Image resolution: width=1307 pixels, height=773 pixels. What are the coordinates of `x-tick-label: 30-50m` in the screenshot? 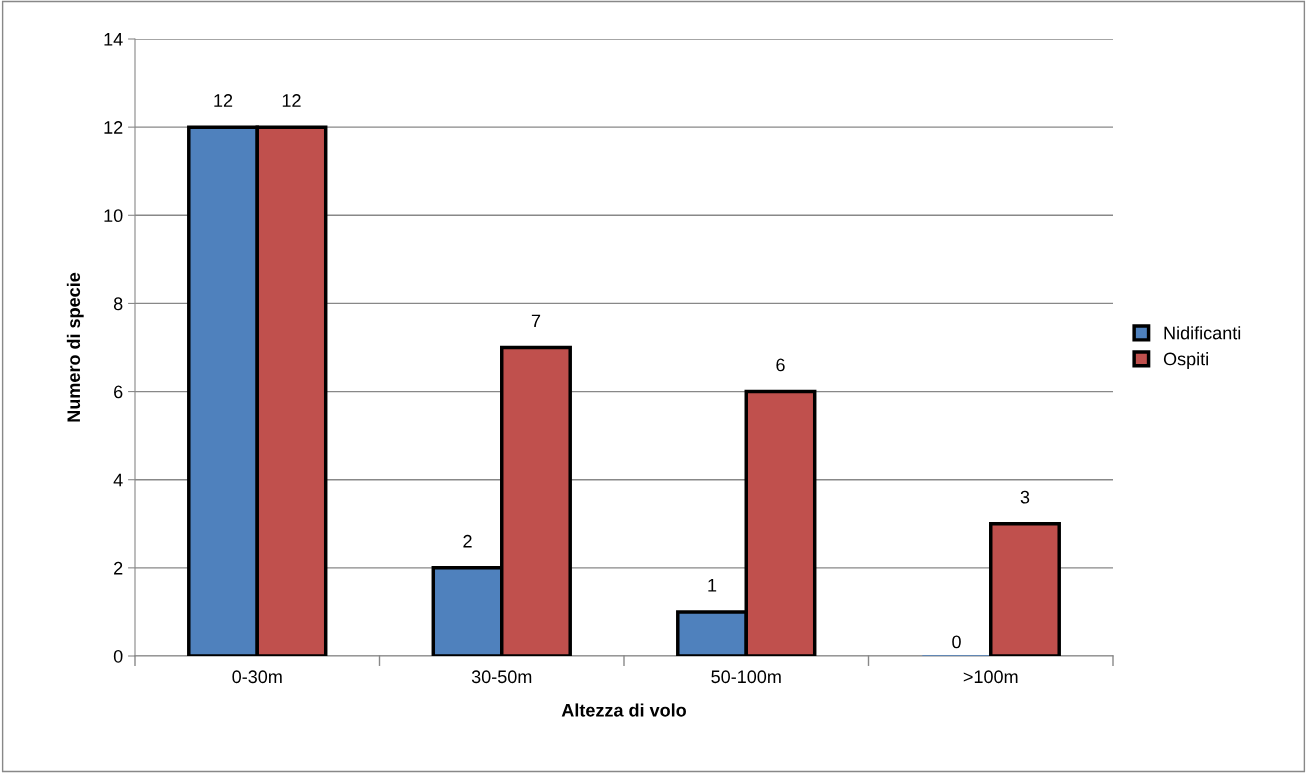 It's located at (501, 677).